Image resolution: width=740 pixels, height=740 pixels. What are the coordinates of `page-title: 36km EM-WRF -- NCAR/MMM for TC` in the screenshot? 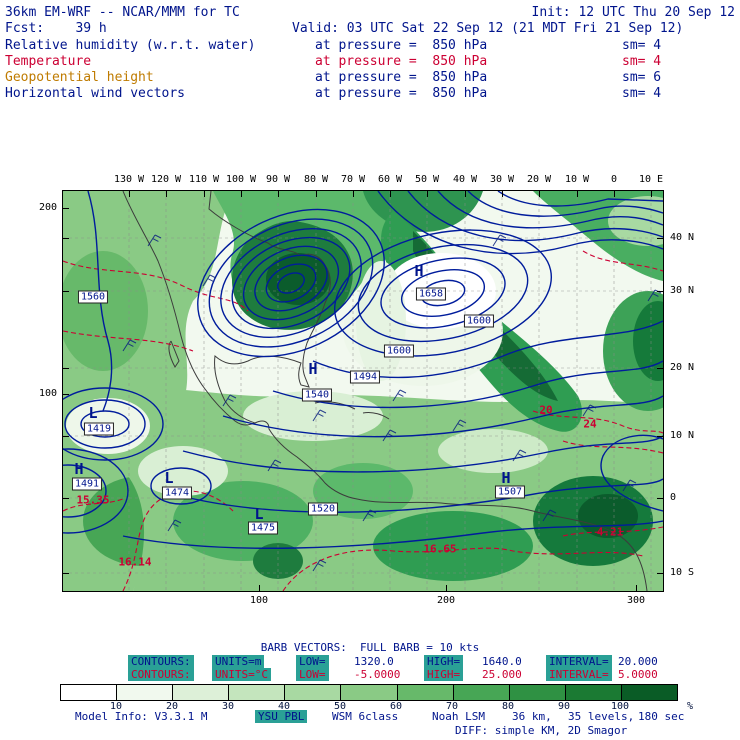 It's located at (122, 12).